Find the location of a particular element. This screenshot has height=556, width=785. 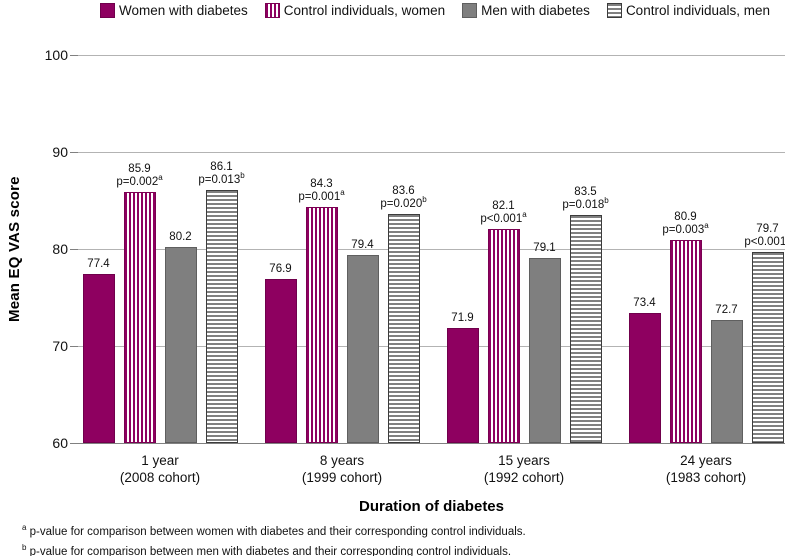

x-axis-line is located at coordinates (427, 443).